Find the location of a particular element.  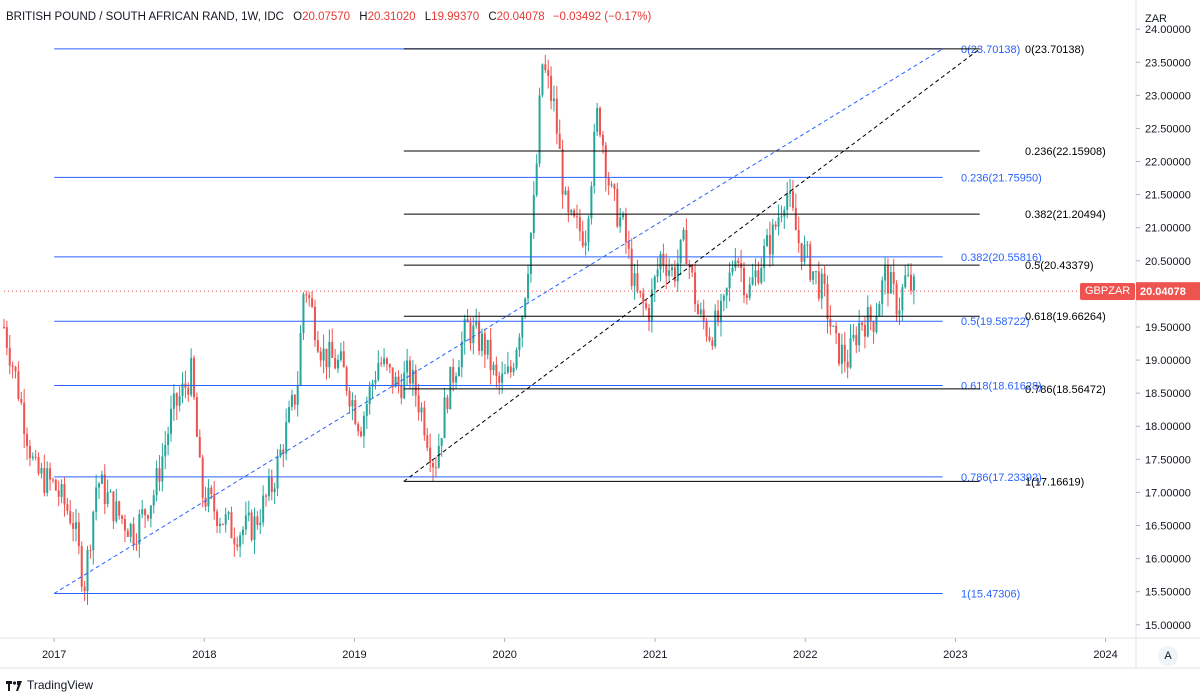

auto-scale-button: A is located at coordinates (1168, 656).